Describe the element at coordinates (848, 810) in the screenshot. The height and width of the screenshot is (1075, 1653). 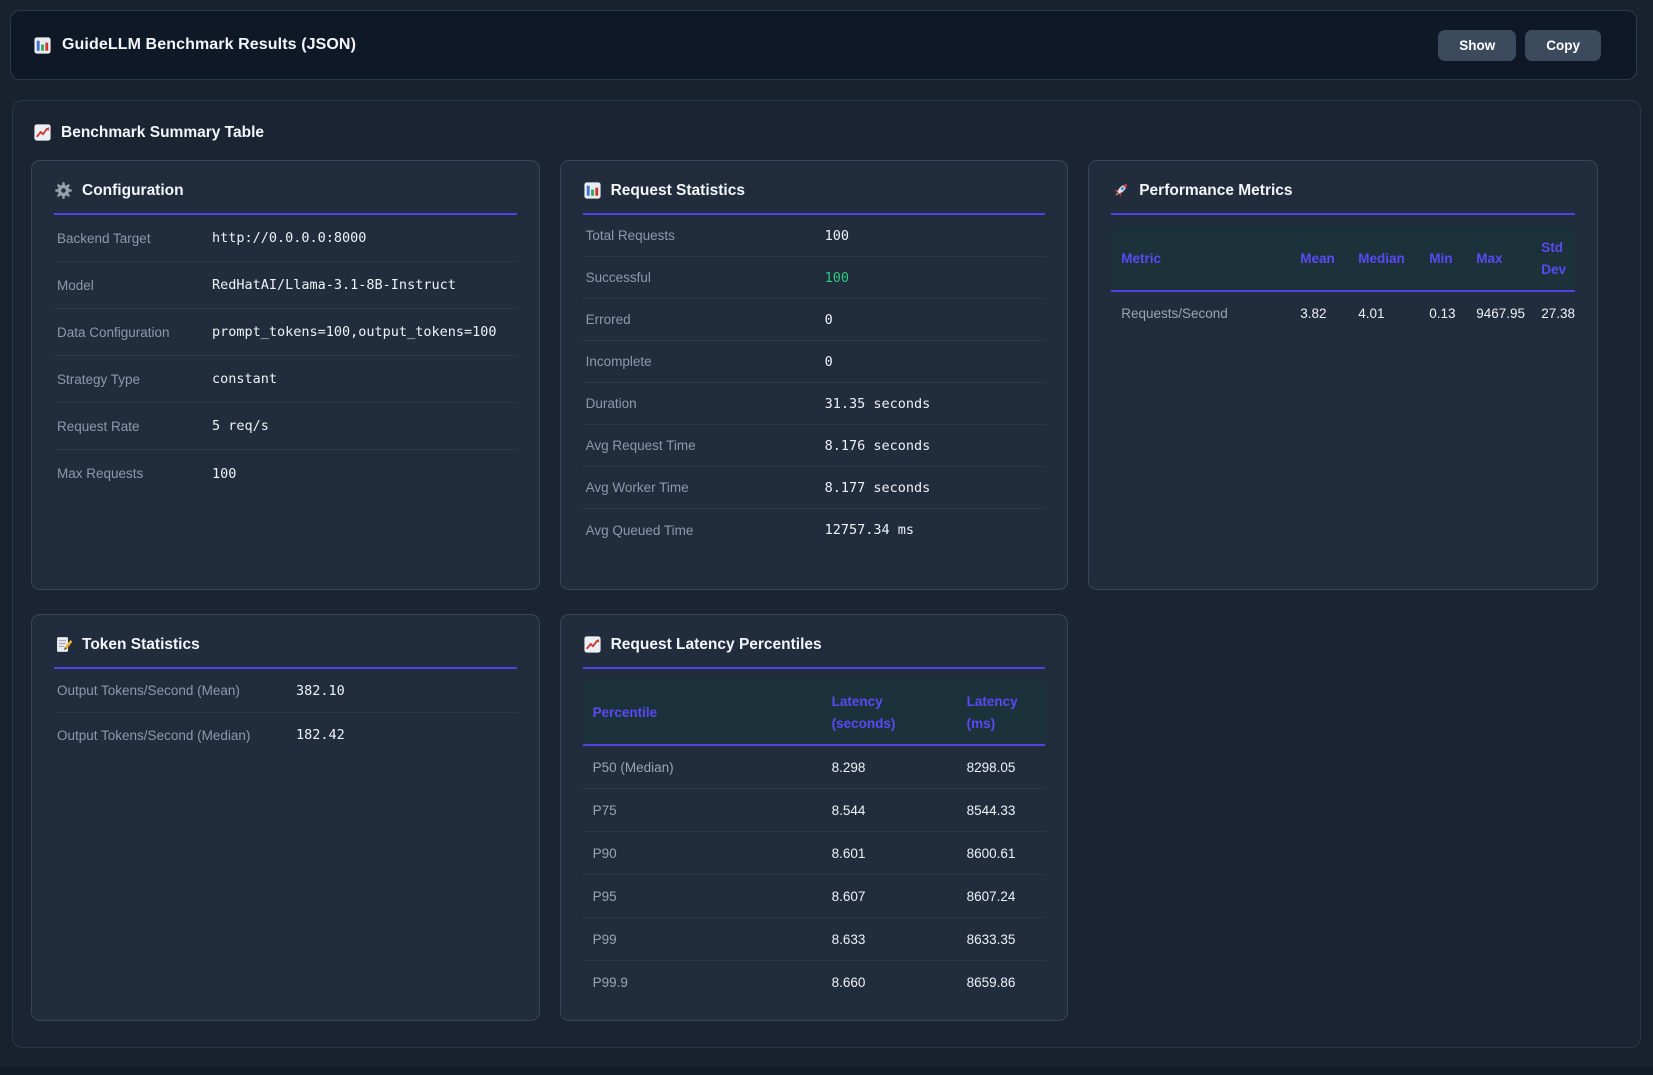
I see `latency-seconds: 8.544` at that location.